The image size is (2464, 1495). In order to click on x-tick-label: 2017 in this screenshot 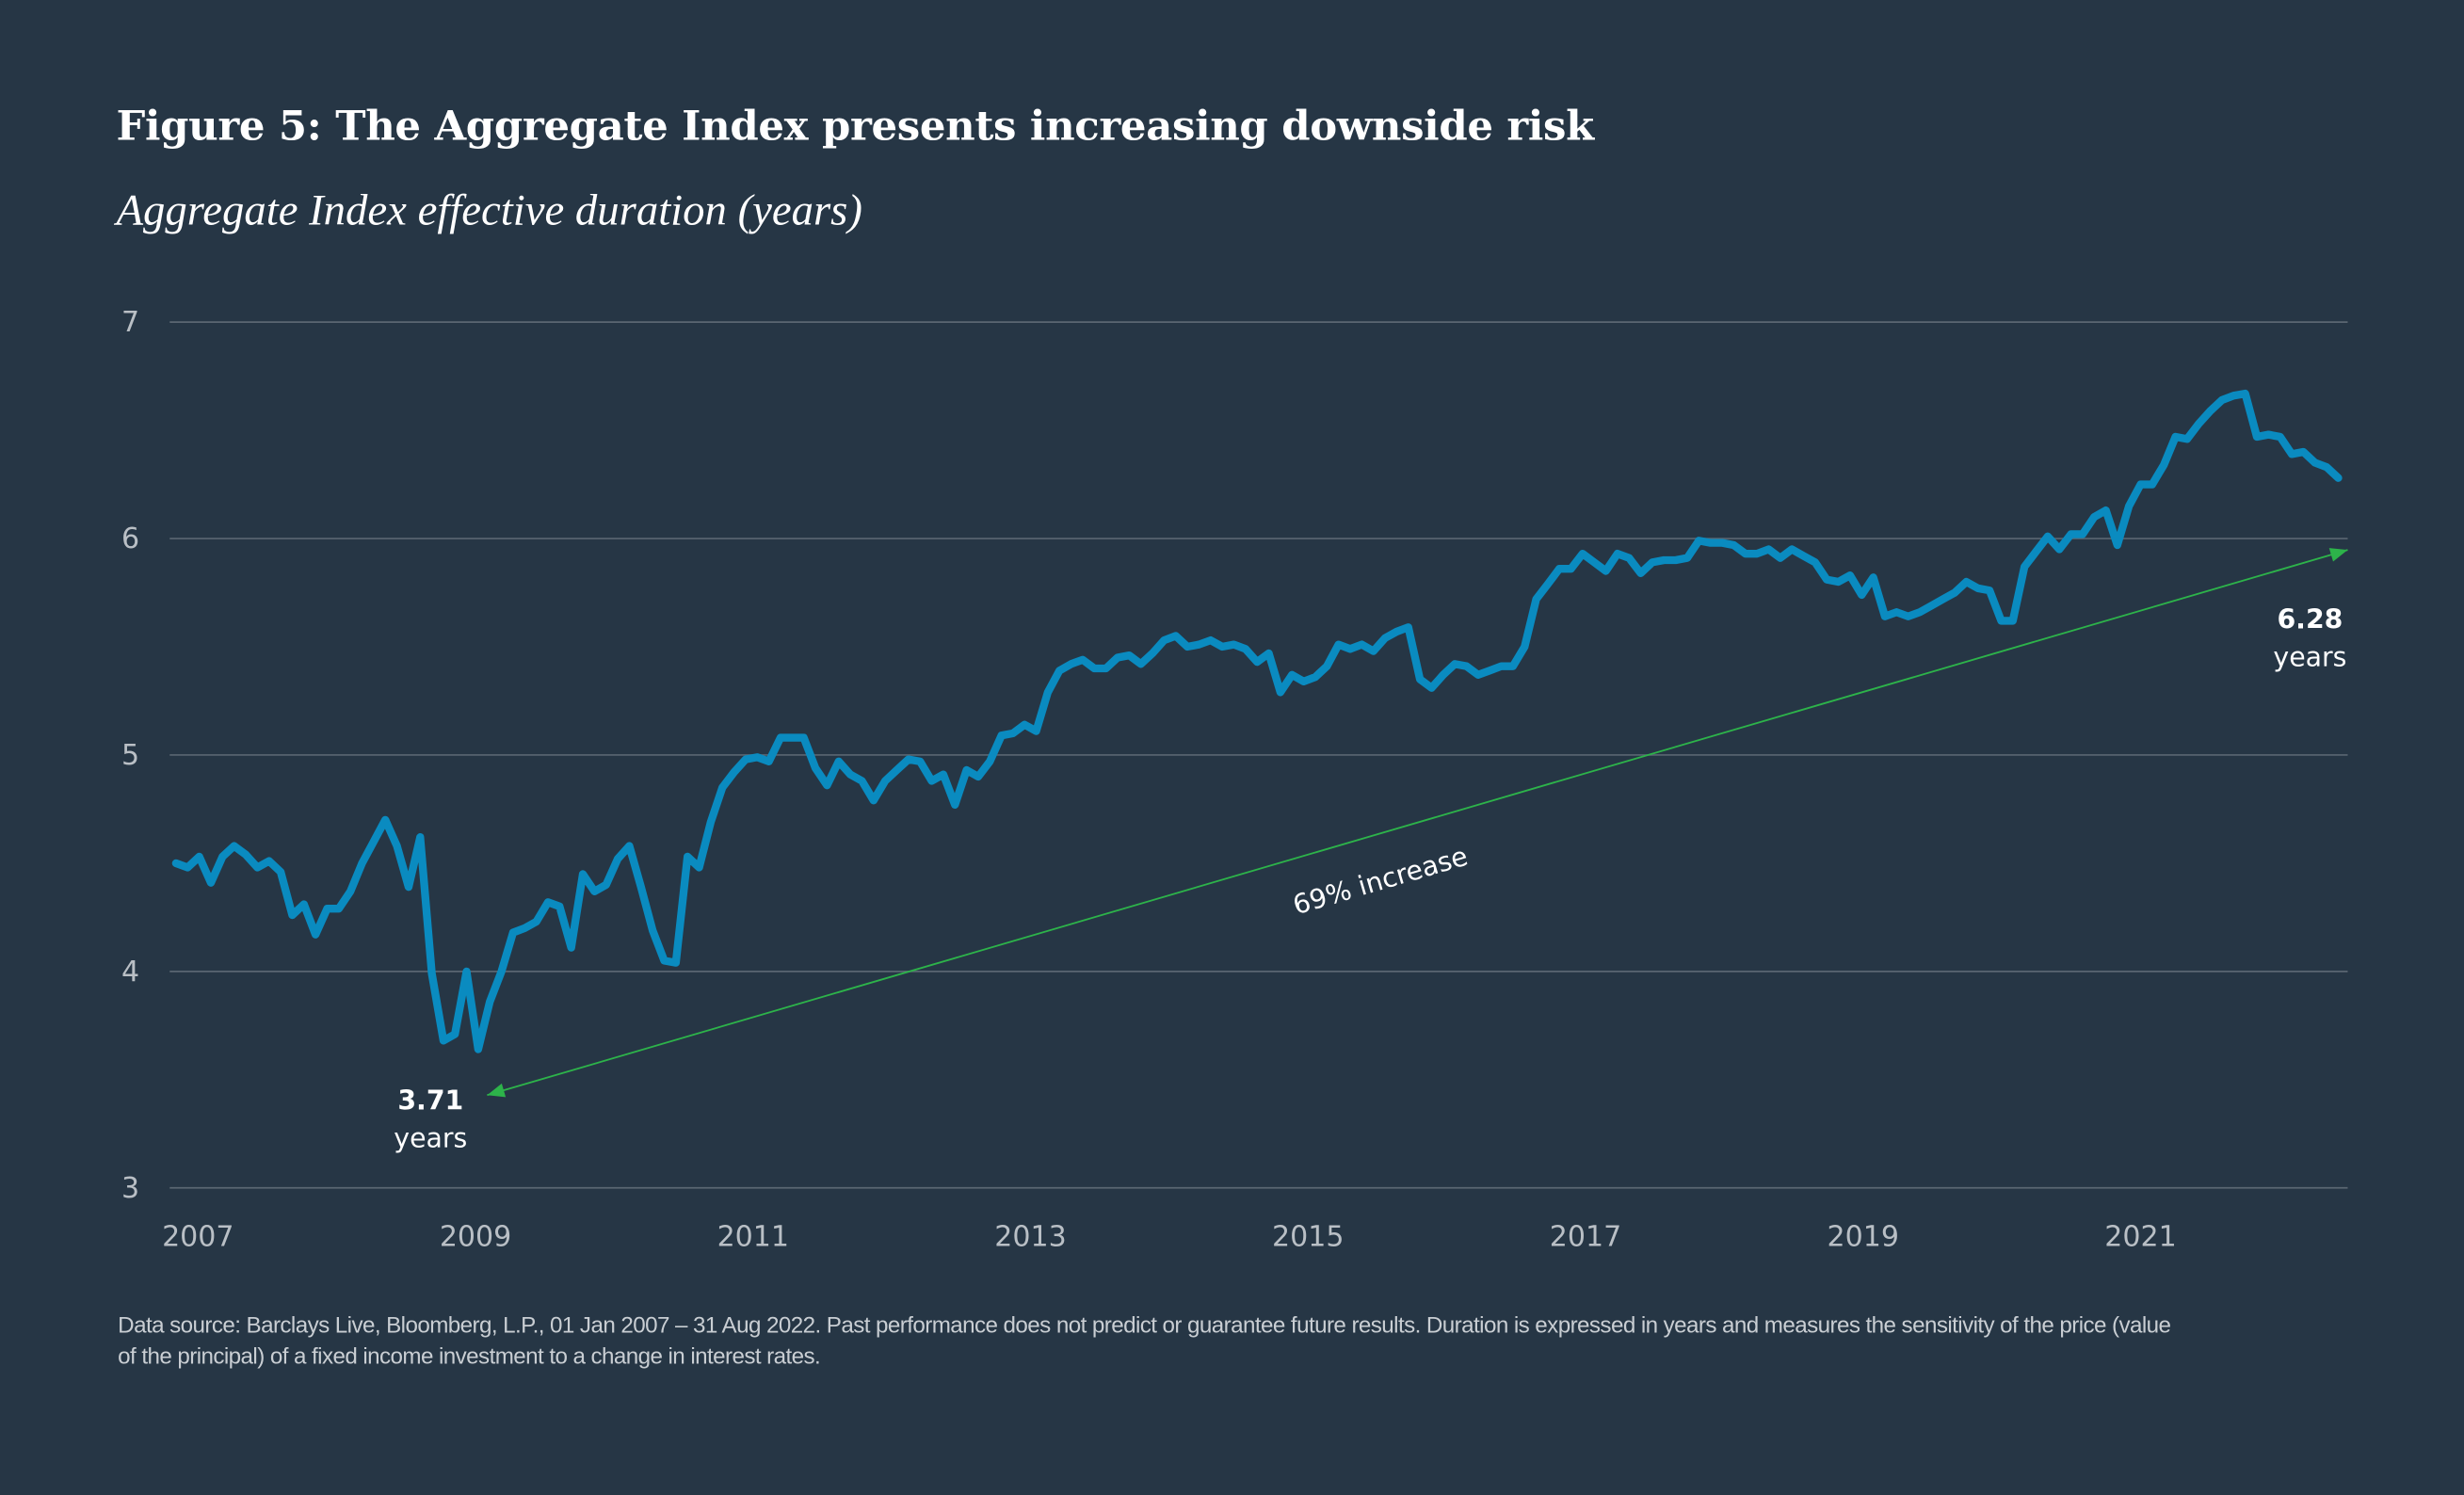, I will do `click(1586, 1237)`.